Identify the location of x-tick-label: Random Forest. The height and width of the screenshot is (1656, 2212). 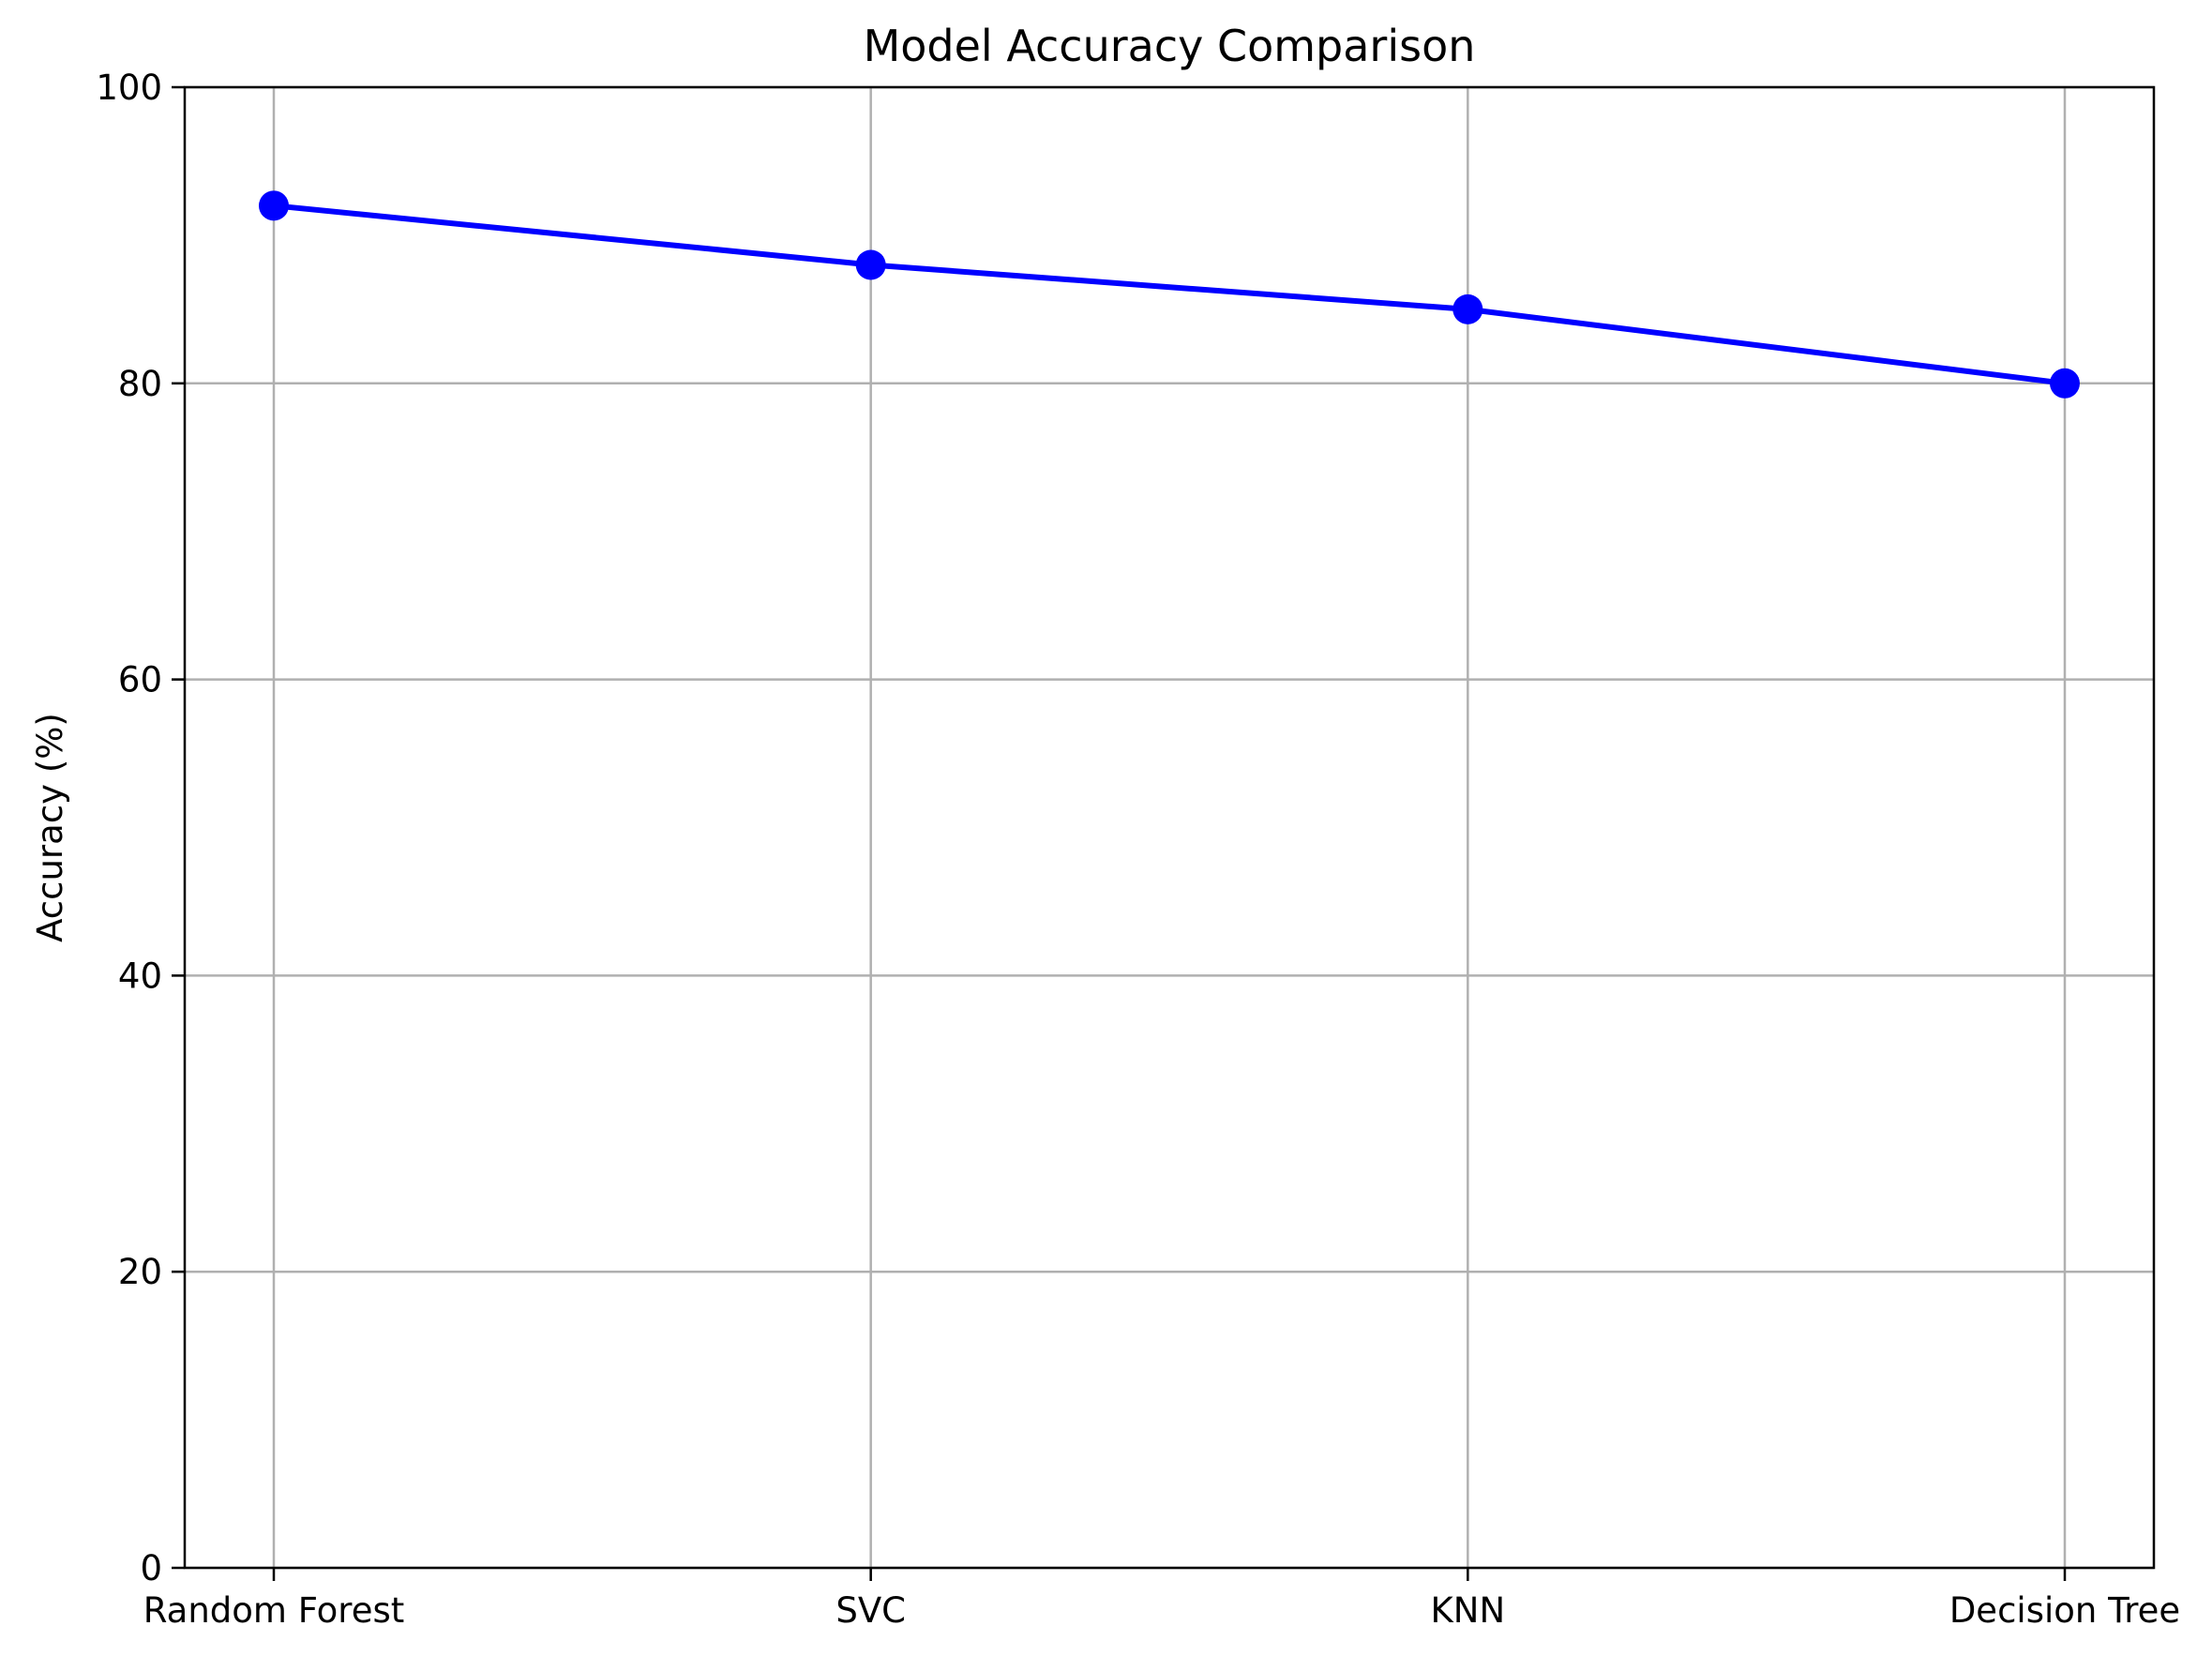
(274, 1611).